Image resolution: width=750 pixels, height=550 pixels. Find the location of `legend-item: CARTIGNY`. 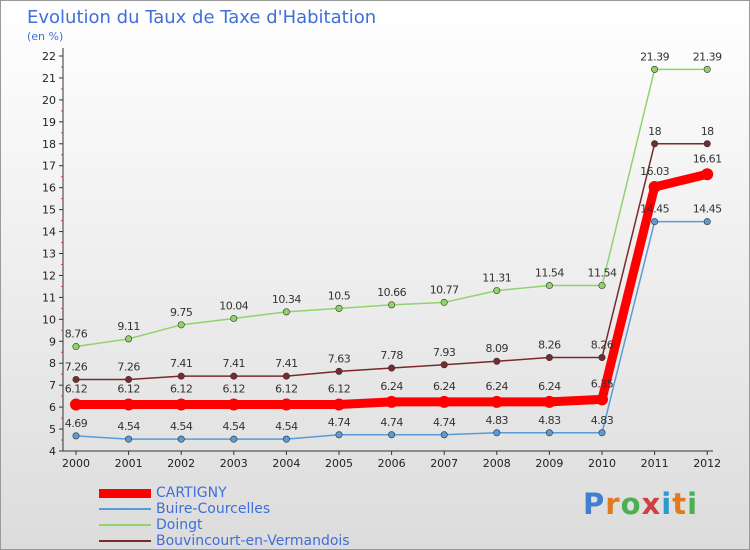

legend-item: CARTIGNY is located at coordinates (224, 493).